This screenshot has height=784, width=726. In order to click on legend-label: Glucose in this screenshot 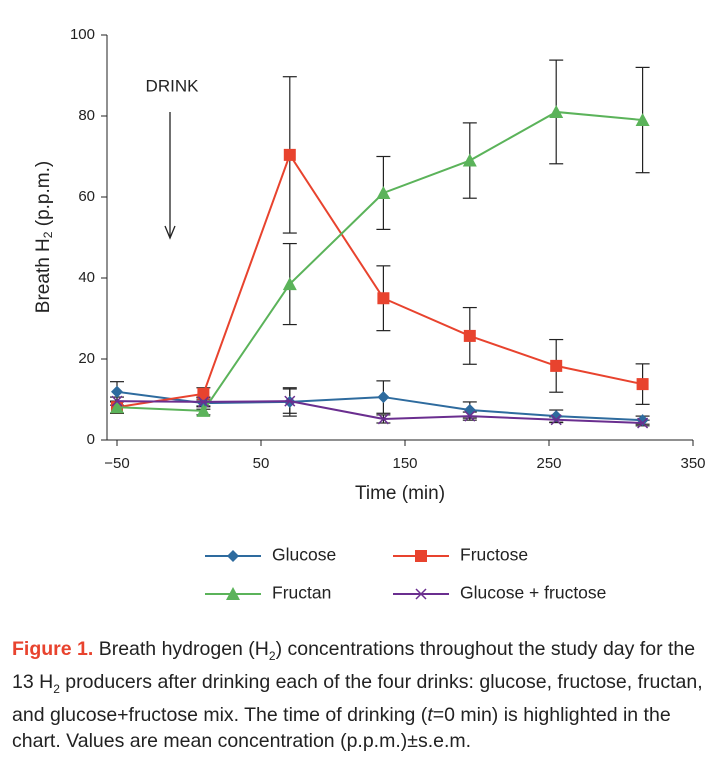, I will do `click(304, 555)`.